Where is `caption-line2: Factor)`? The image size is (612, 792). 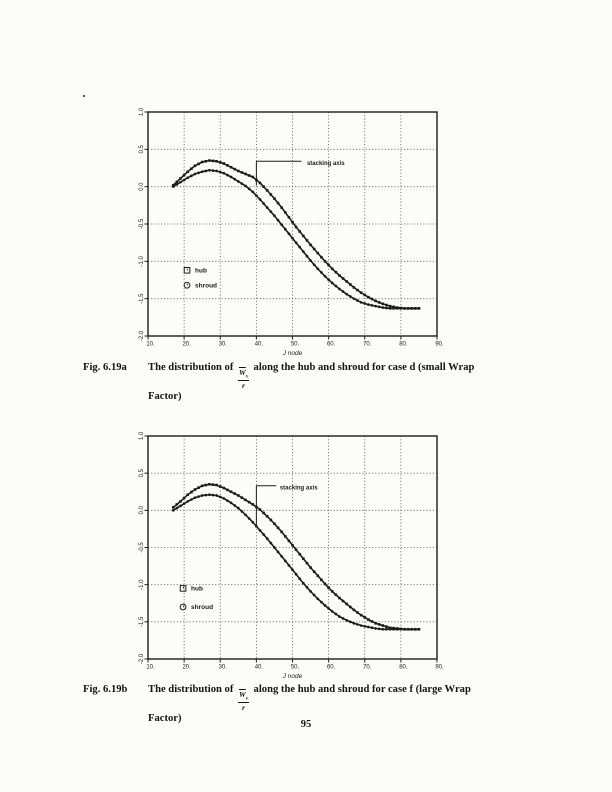 caption-line2: Factor) is located at coordinates (165, 718).